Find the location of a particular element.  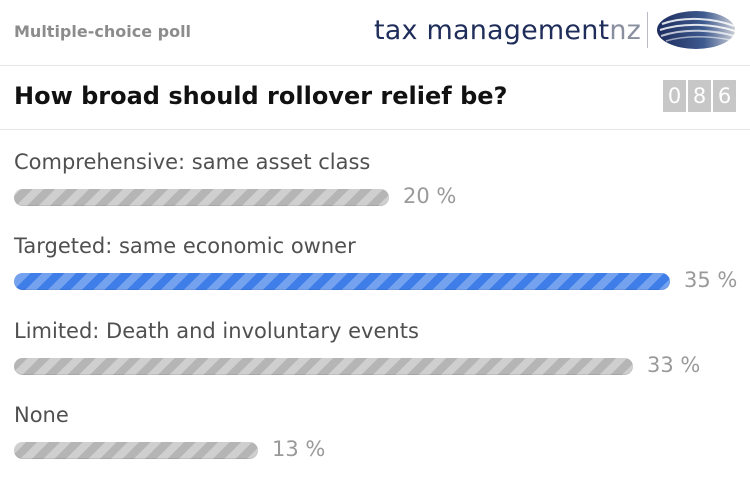

poll-option-percent: 35 % is located at coordinates (711, 280).